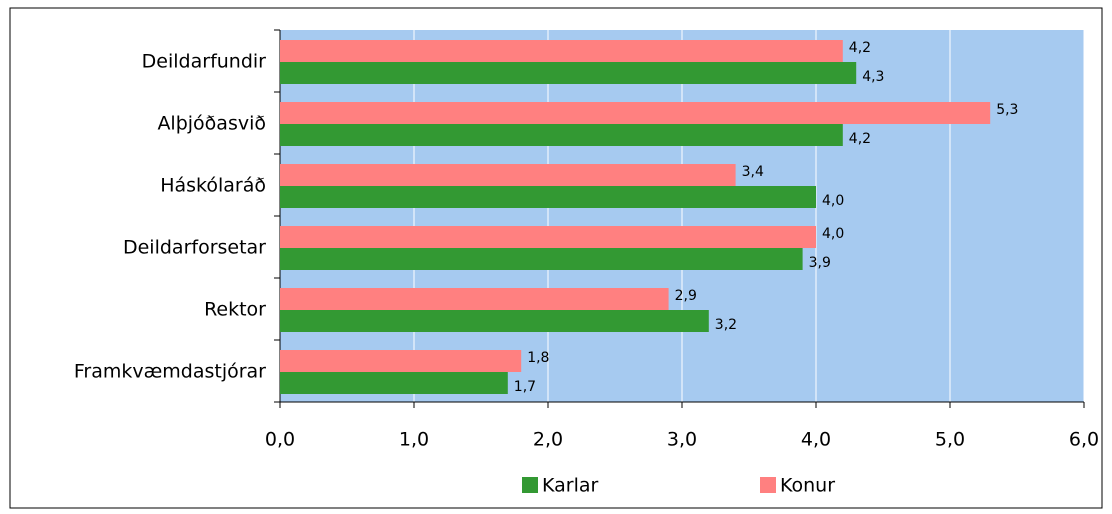 This screenshot has width=1112, height=514. Describe the element at coordinates (807, 486) in the screenshot. I see `legend-label: Konur` at that location.